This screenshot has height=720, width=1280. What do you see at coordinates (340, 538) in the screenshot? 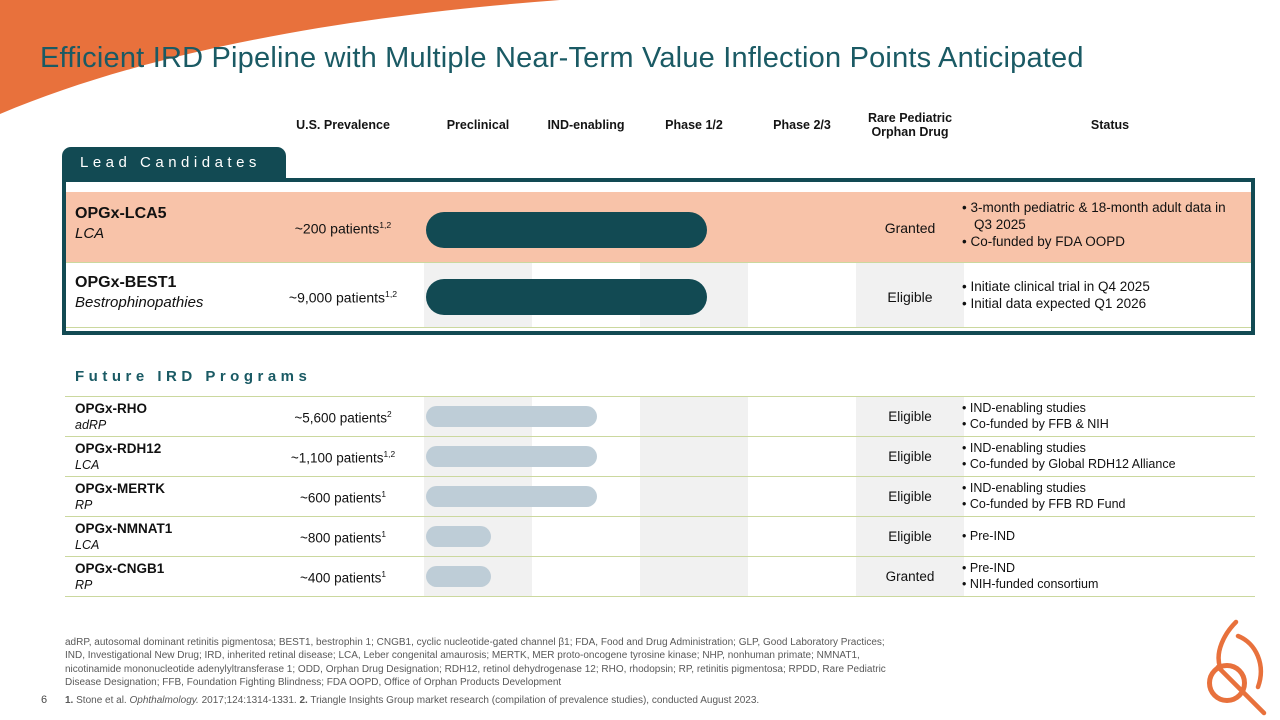
I see `prevalence-text: ~800 patients` at bounding box center [340, 538].